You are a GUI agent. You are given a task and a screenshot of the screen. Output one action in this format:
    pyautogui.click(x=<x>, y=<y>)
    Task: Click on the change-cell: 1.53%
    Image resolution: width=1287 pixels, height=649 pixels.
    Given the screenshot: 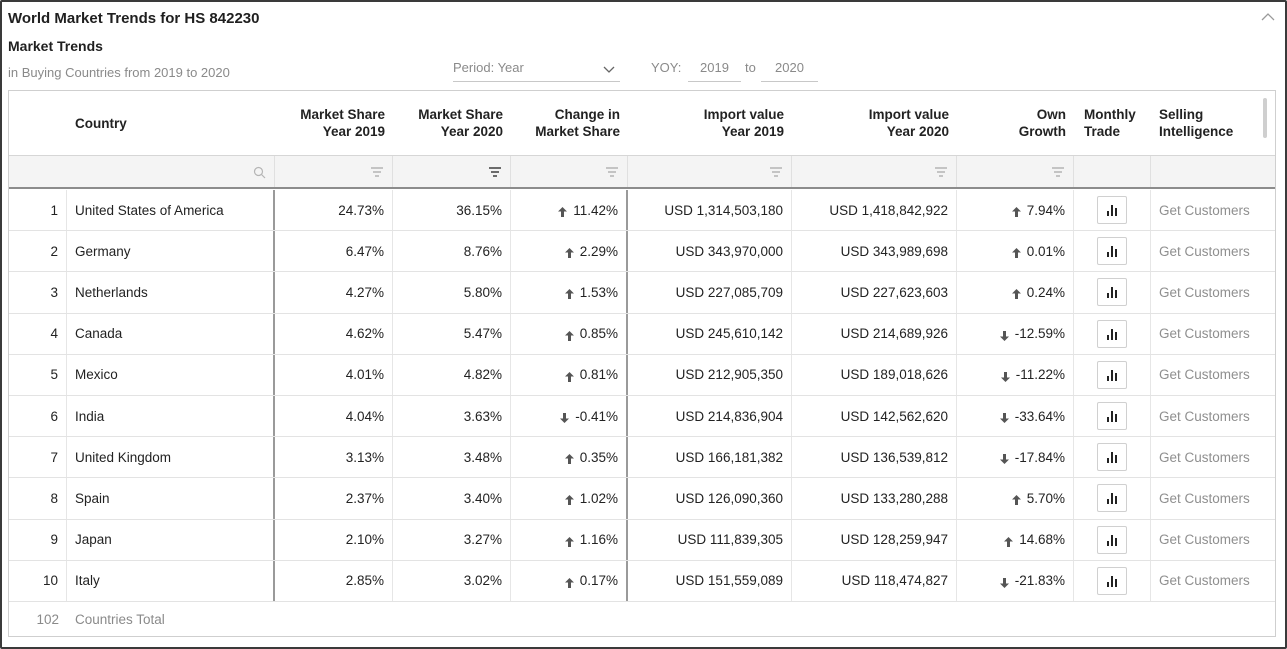 What is the action you would take?
    pyautogui.click(x=569, y=292)
    